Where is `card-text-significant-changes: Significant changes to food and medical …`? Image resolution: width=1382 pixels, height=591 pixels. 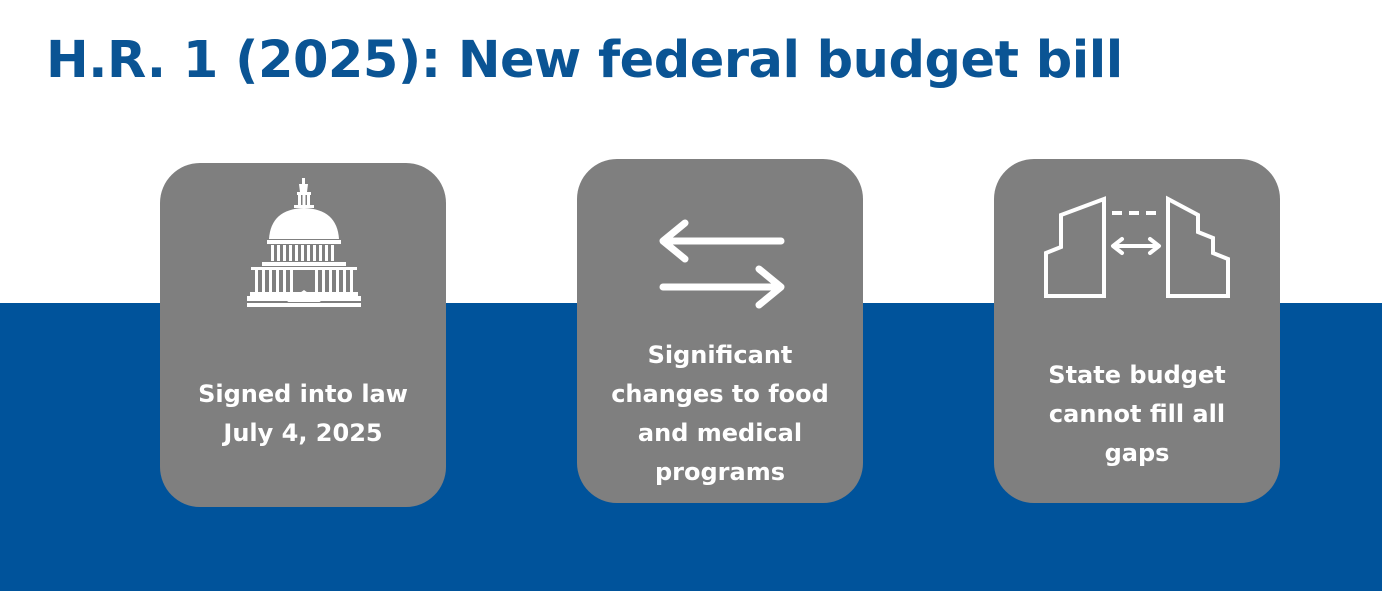
card-text-significant-changes: Significant changes to food and medical … is located at coordinates (720, 413).